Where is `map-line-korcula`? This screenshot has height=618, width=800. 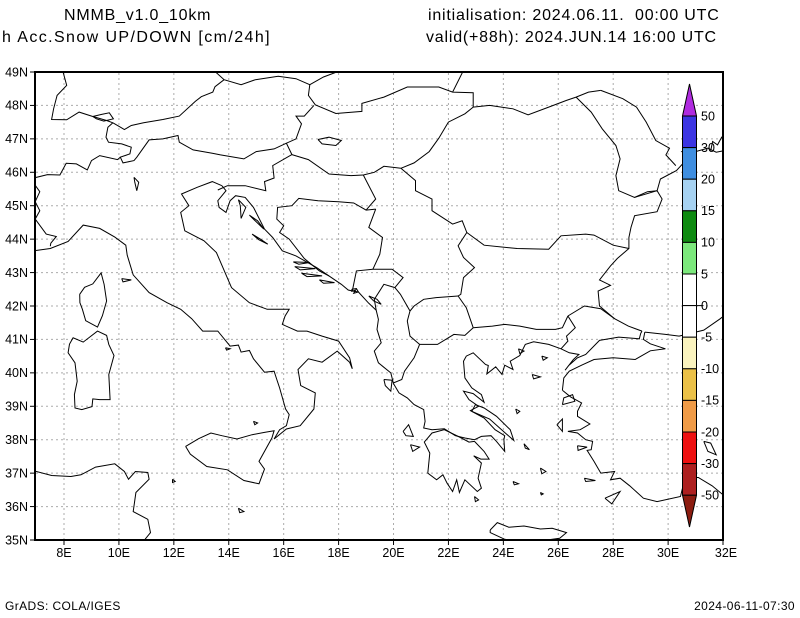 map-line-korcula is located at coordinates (312, 275).